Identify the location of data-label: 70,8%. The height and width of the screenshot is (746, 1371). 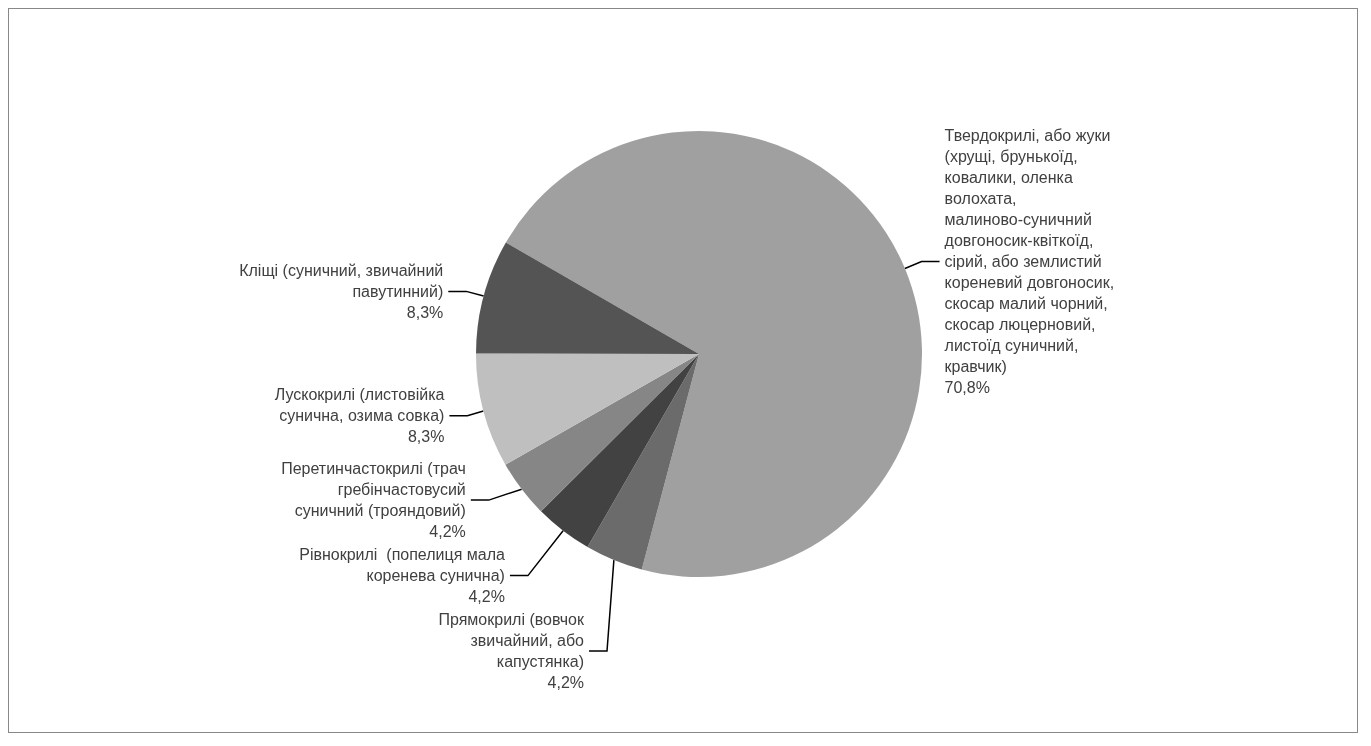
(967, 388).